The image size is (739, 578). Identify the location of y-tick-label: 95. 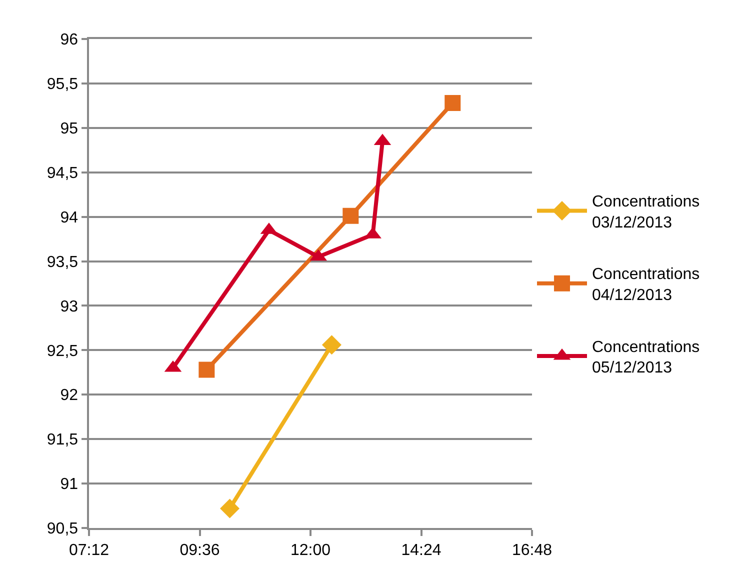
(69, 129).